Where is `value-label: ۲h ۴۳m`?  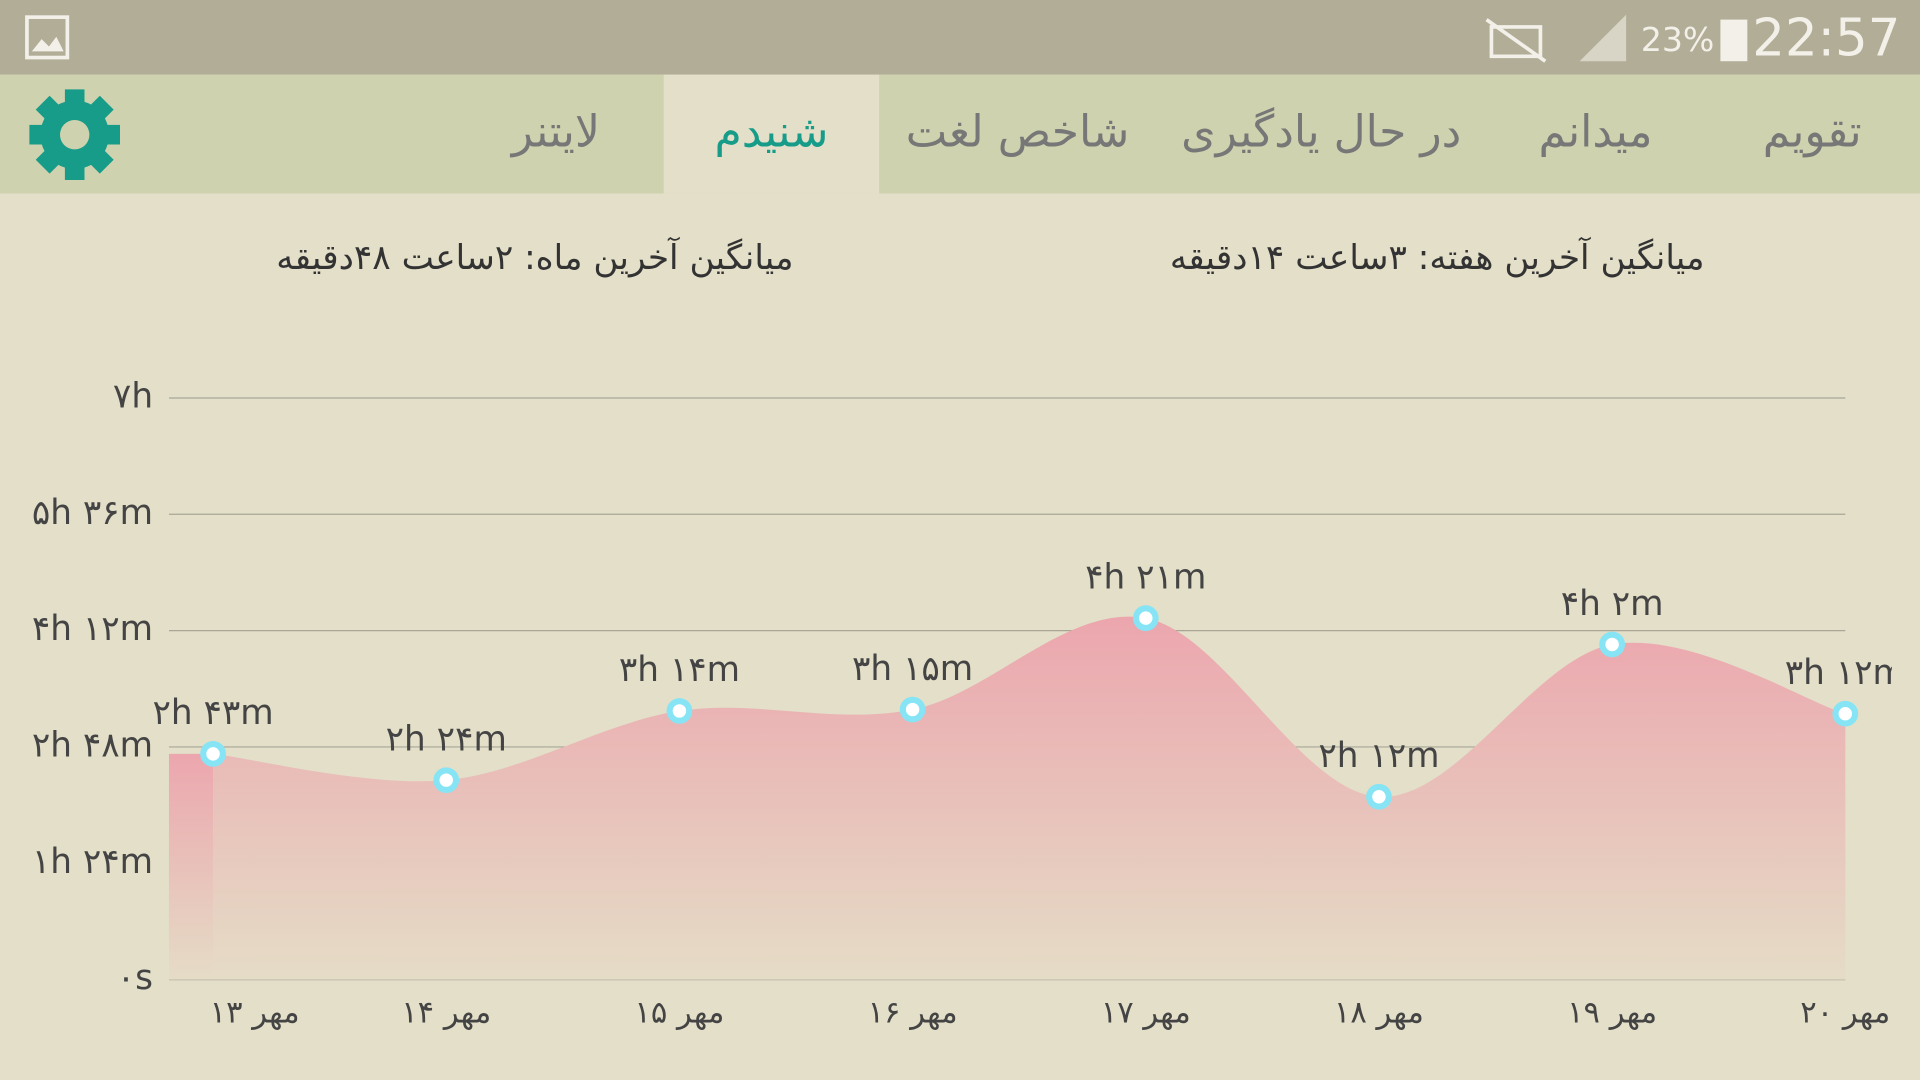 value-label: ۲h ۴۳m is located at coordinates (212, 713).